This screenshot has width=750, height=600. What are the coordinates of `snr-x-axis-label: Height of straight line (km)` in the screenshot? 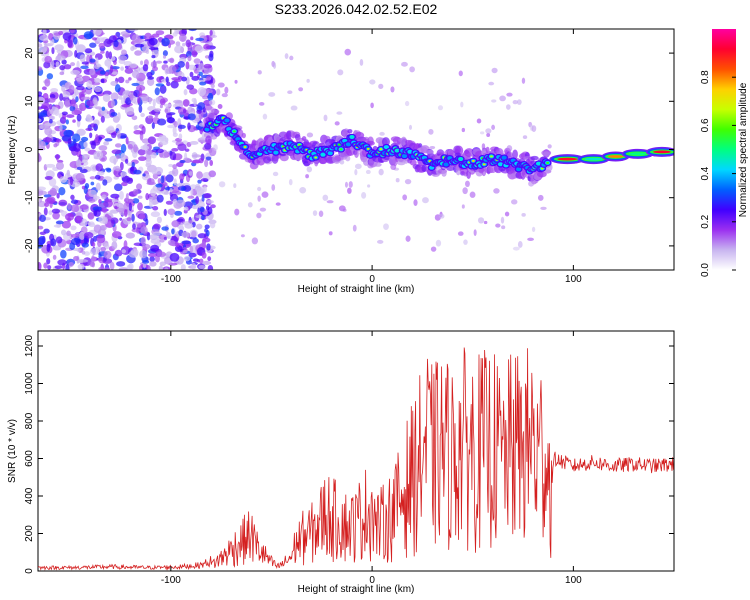 It's located at (356, 589).